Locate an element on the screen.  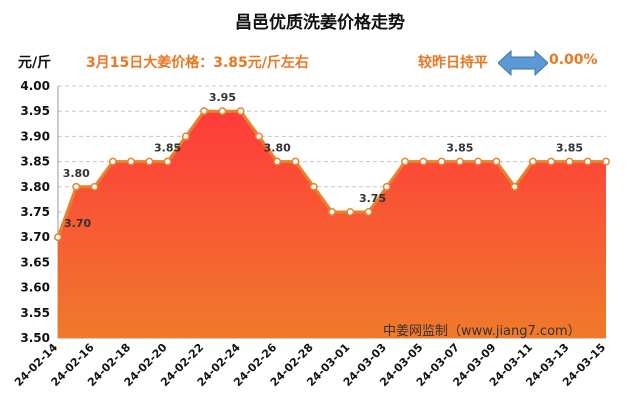
y-tick-label: 3.65 is located at coordinates (35, 262).